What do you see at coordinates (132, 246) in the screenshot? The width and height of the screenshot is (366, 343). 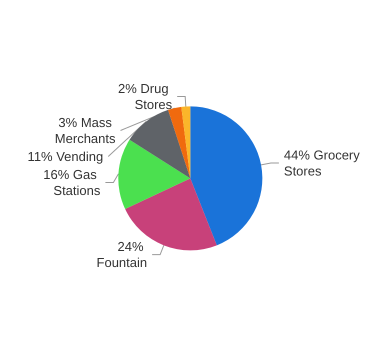 I see `data-label: 24%` at bounding box center [132, 246].